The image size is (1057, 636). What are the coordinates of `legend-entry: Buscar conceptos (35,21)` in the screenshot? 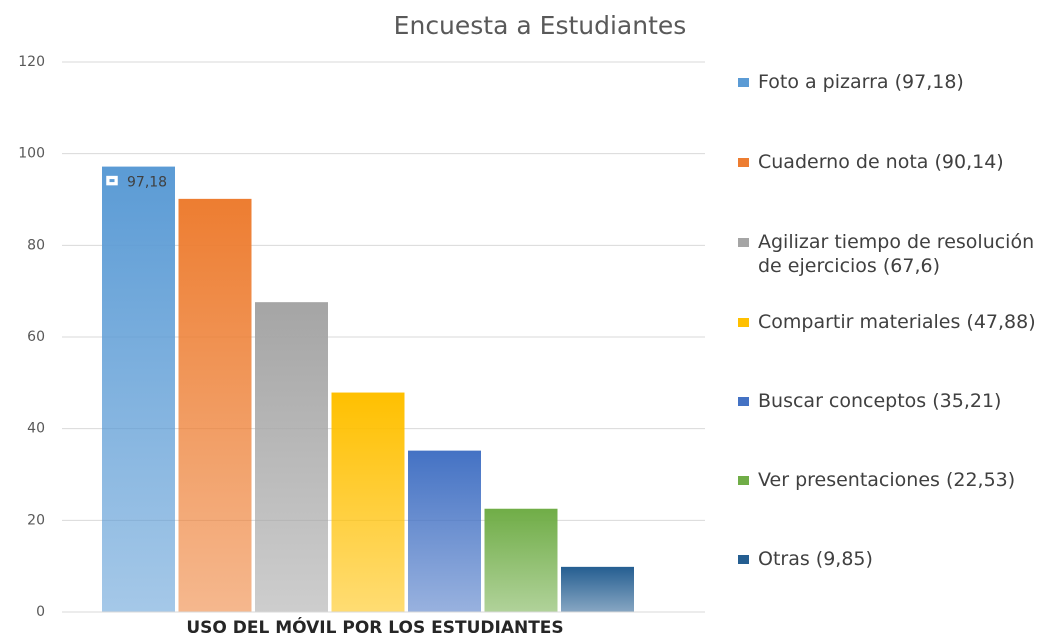 It's located at (897, 401).